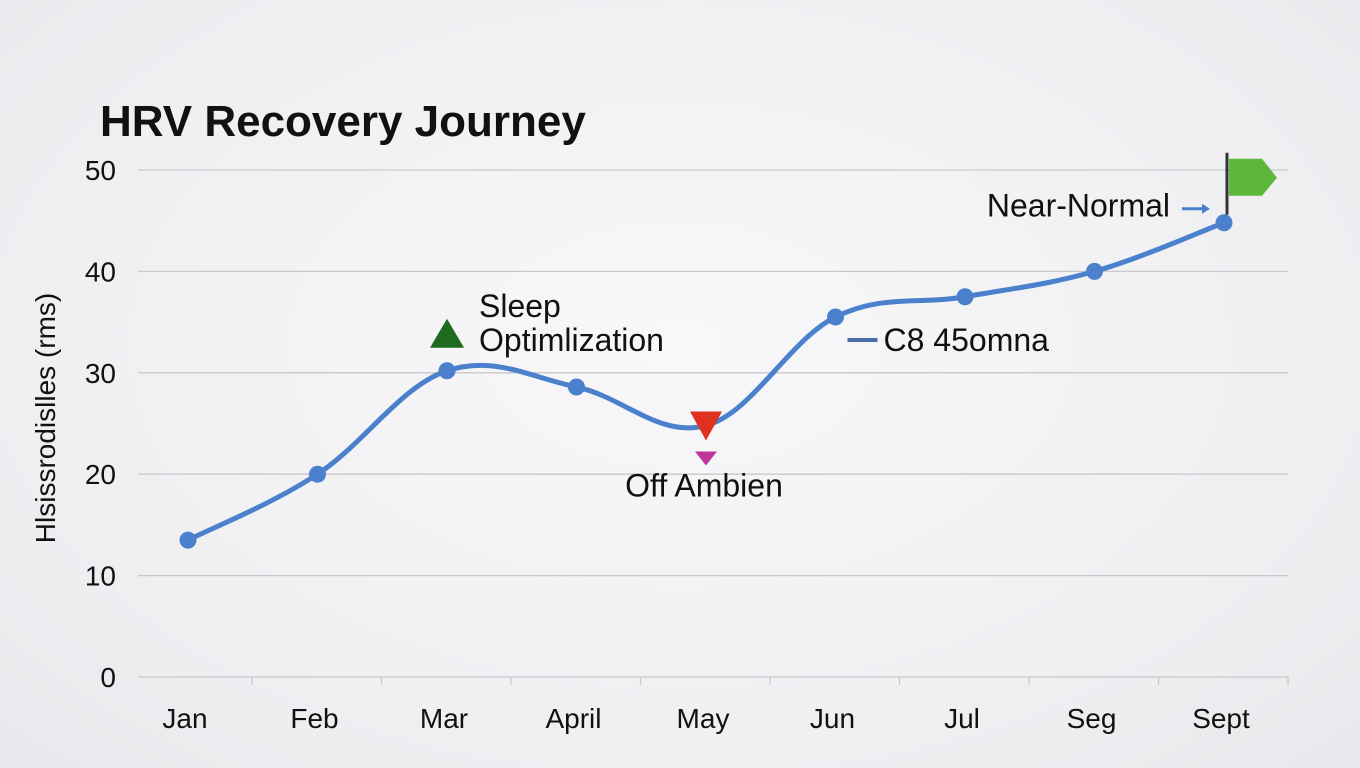  I want to click on chart-title: HRV Recovery Journey, so click(343, 121).